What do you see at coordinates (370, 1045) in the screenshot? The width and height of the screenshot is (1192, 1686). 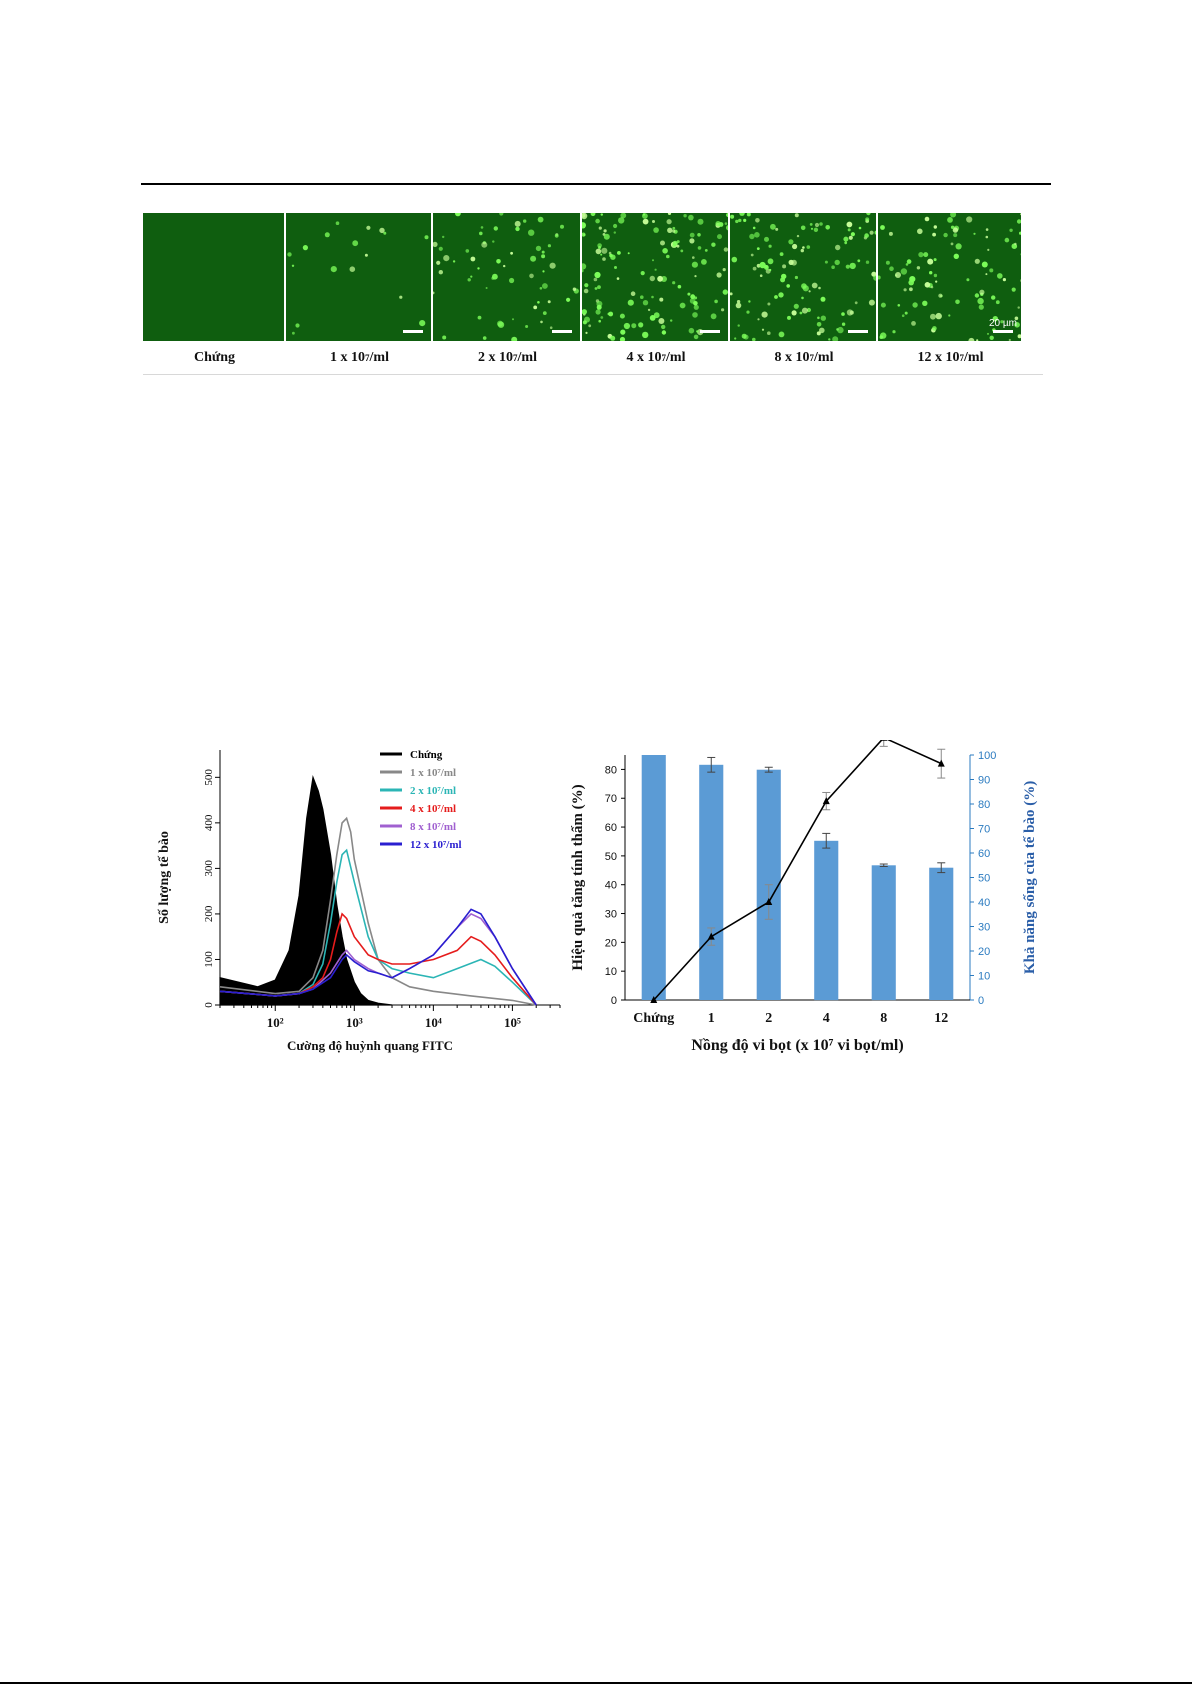 I see `x-axis-label: Cường độ huỳnh quang FITC` at bounding box center [370, 1045].